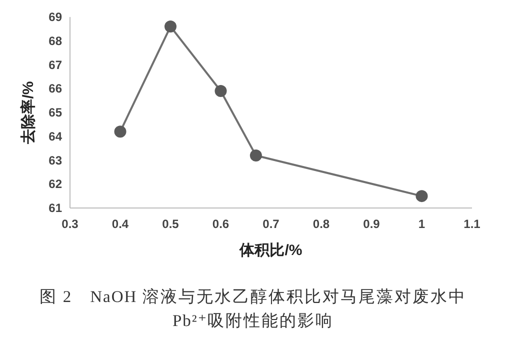  I want to click on y-tick-label: 64, so click(55, 136).